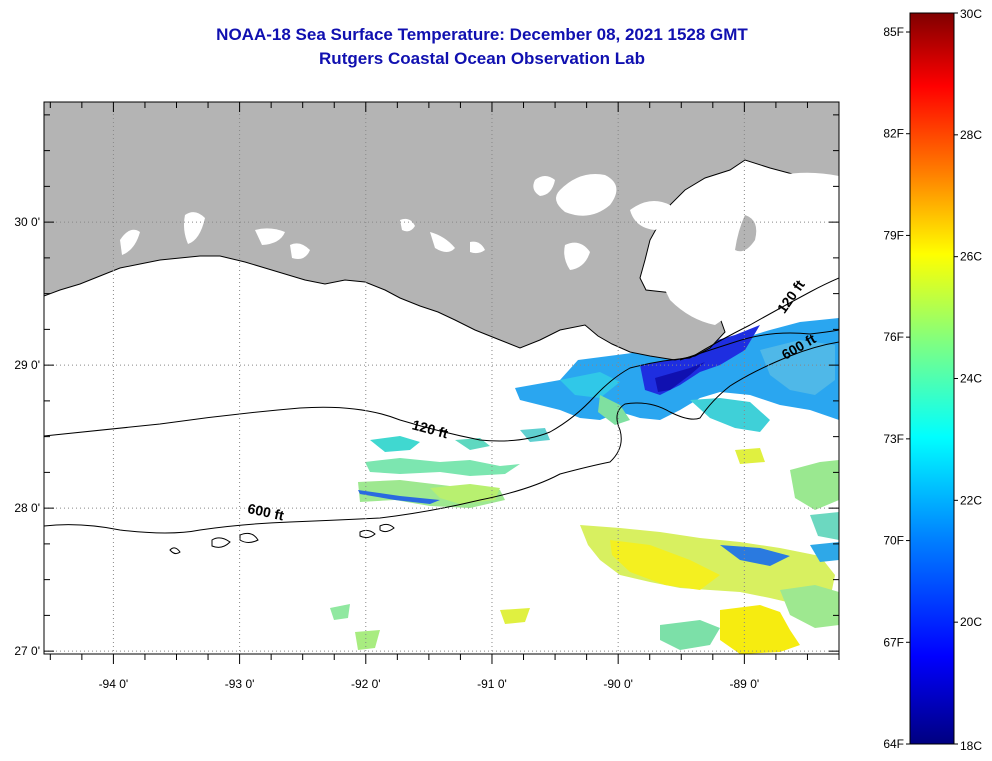  I want to click on colorbar-fahrenheit-label: 79F, so click(893, 235).